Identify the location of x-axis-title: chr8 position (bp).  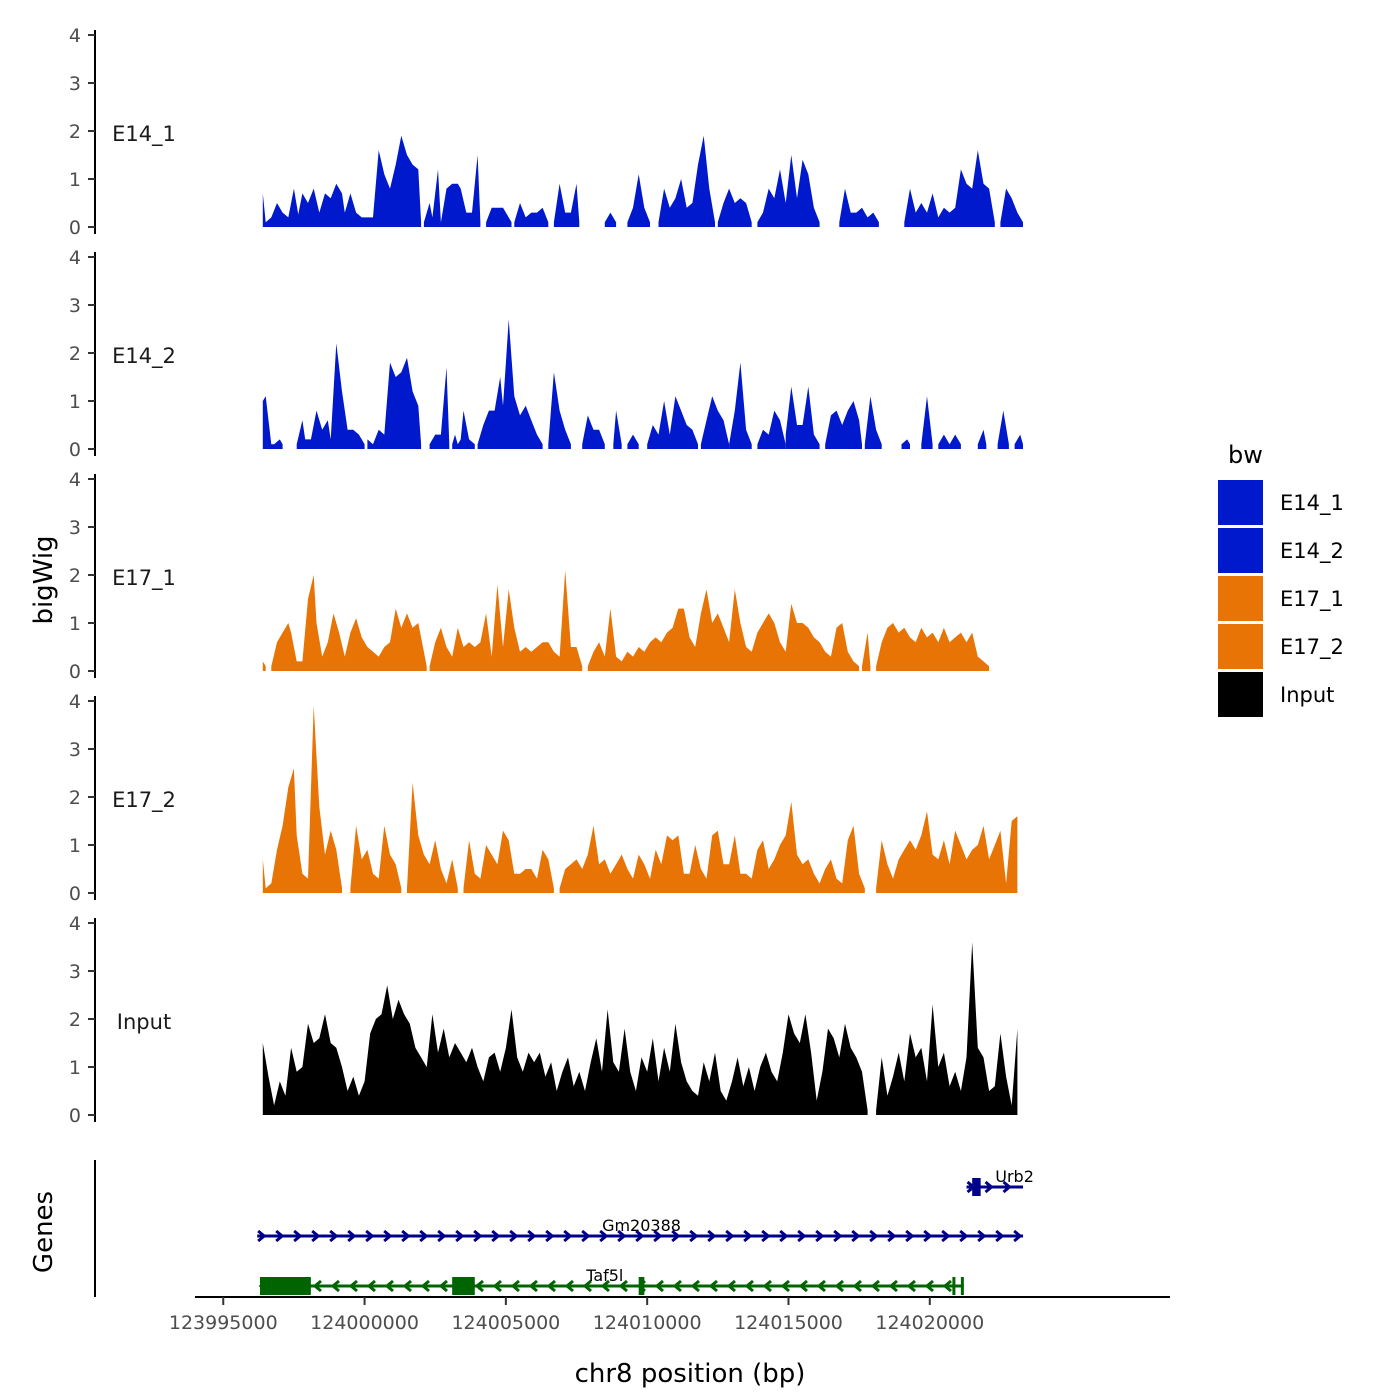
(690, 1374).